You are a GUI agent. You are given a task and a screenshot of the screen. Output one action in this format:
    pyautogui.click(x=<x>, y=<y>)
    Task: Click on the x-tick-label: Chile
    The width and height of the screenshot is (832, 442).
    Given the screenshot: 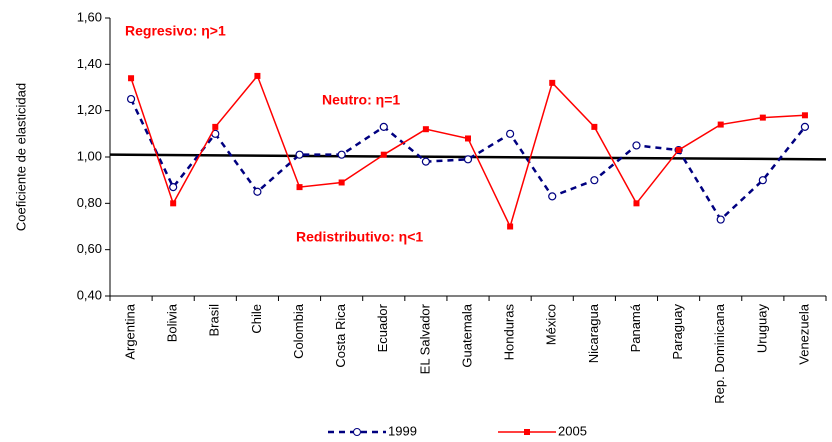 What is the action you would take?
    pyautogui.click(x=256, y=319)
    